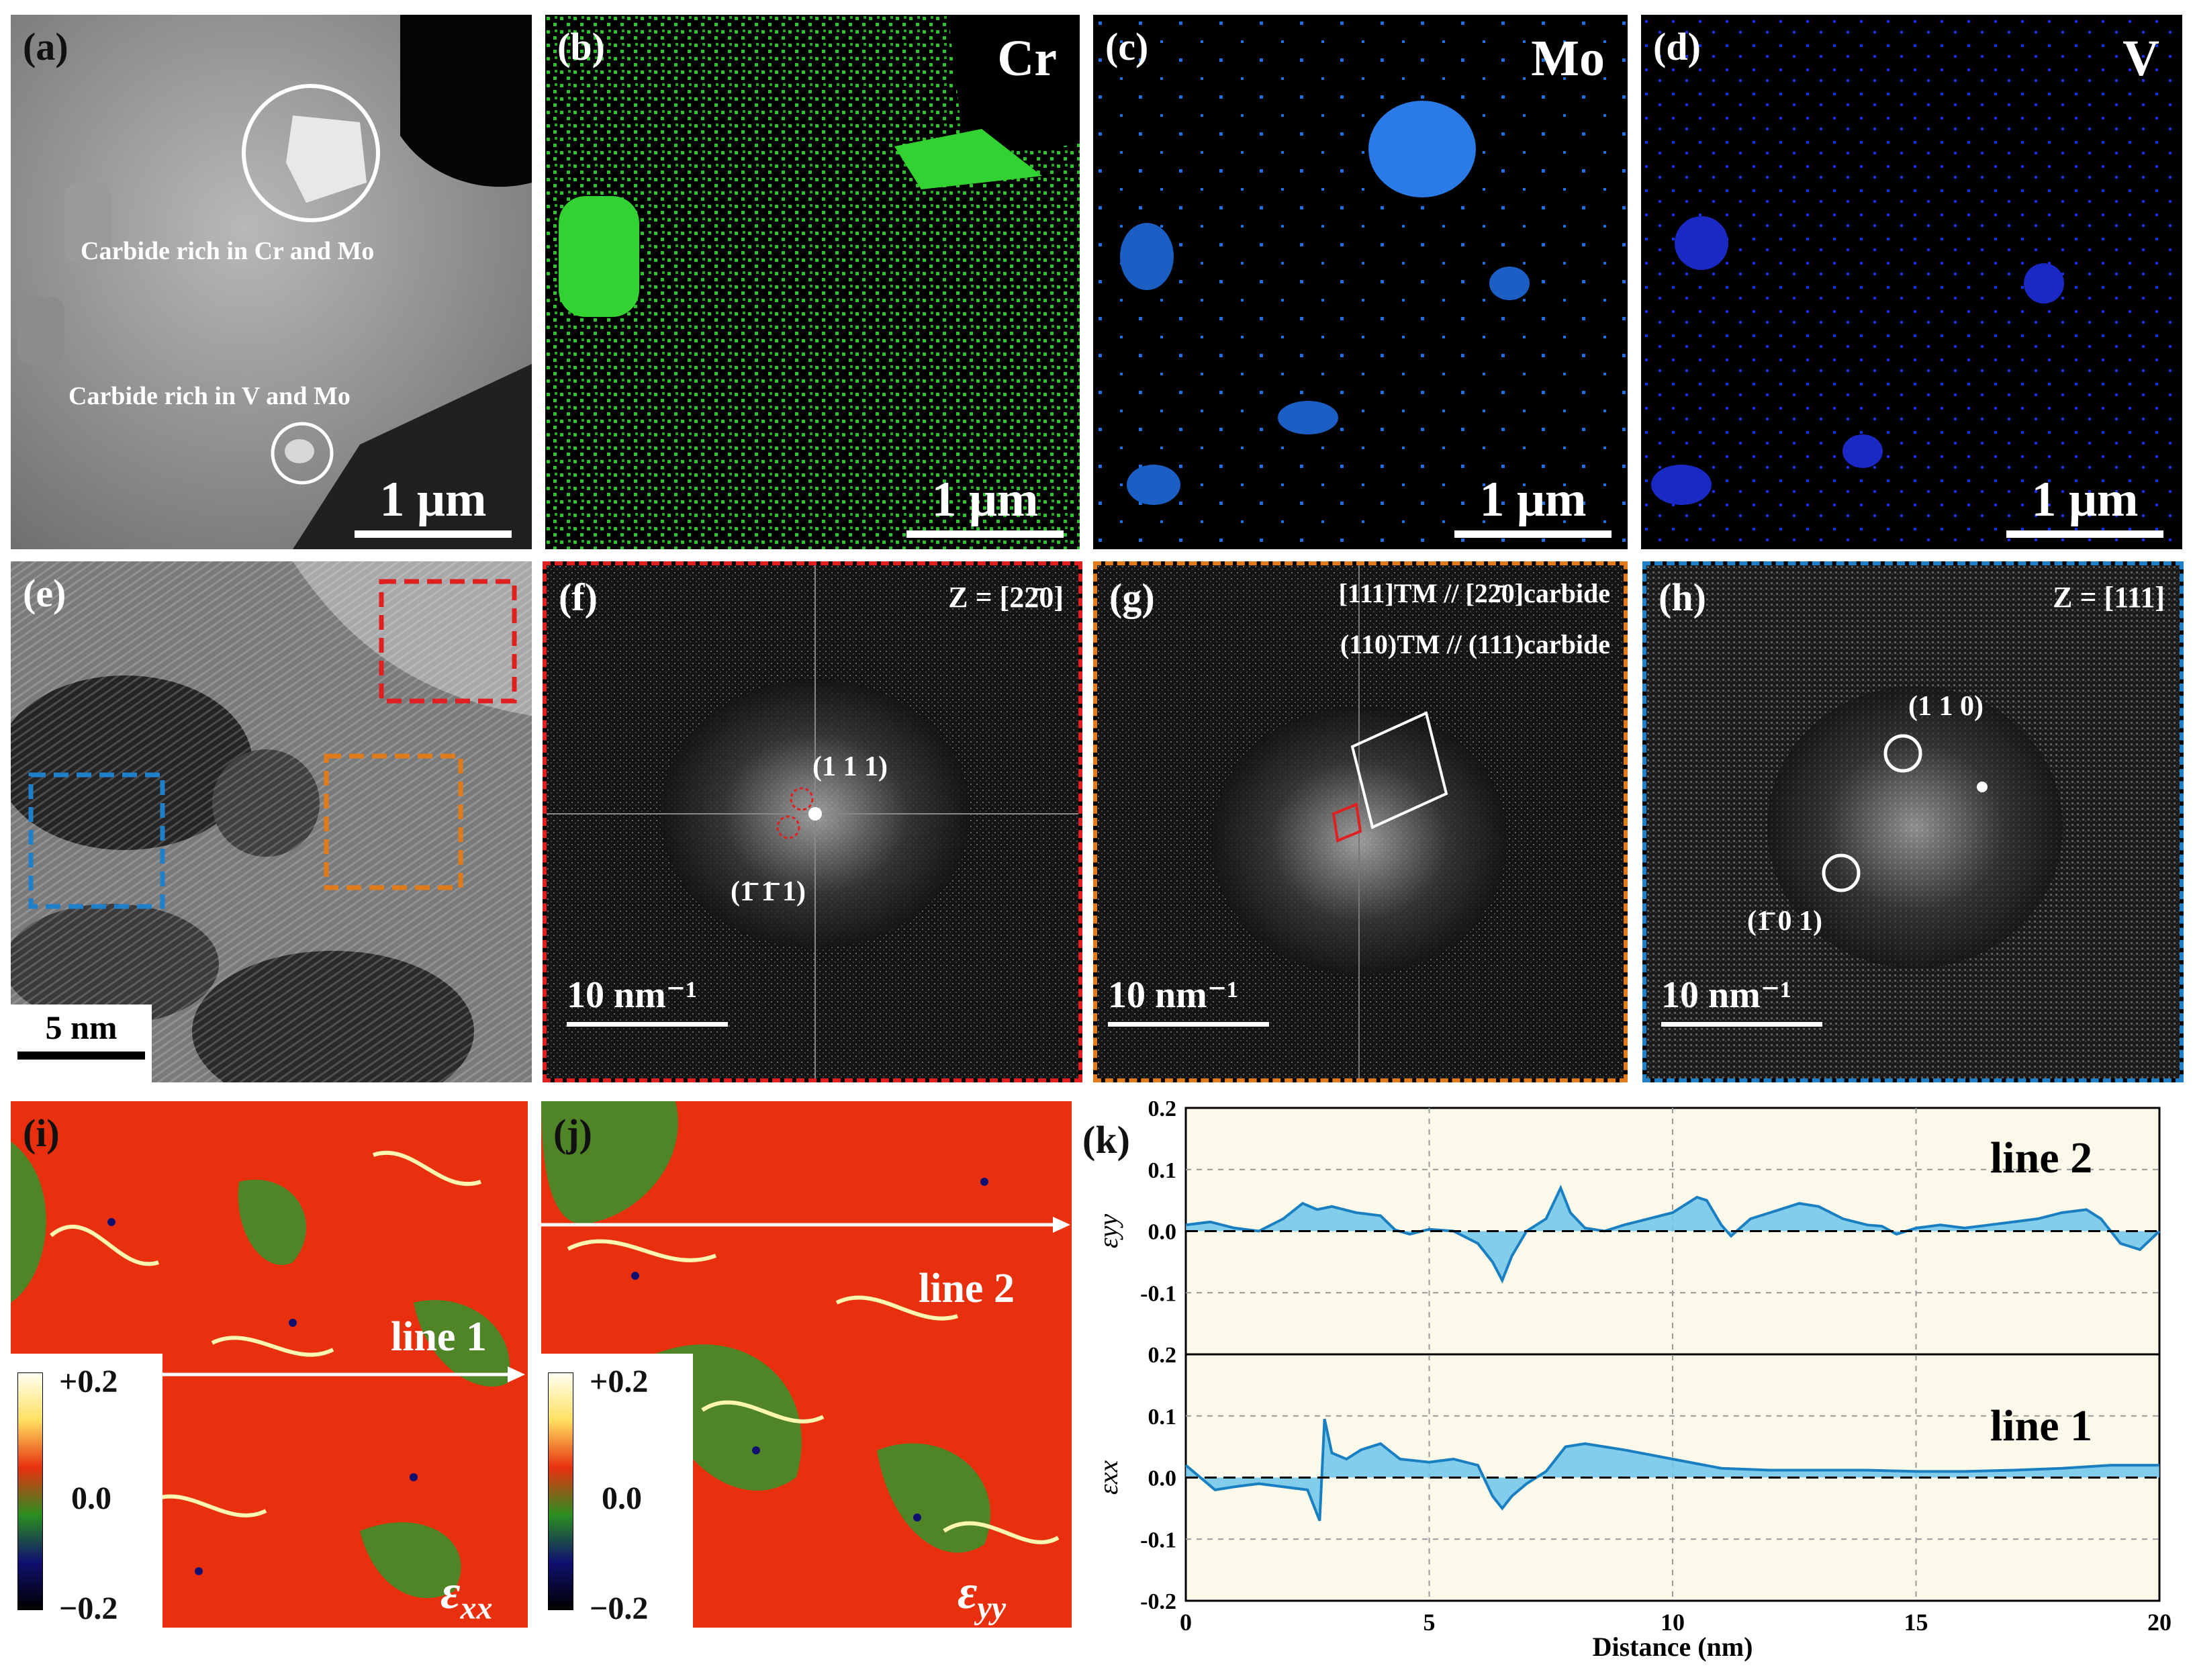 This screenshot has height=1680, width=2193. I want to click on hrtem-image, so click(271, 822).